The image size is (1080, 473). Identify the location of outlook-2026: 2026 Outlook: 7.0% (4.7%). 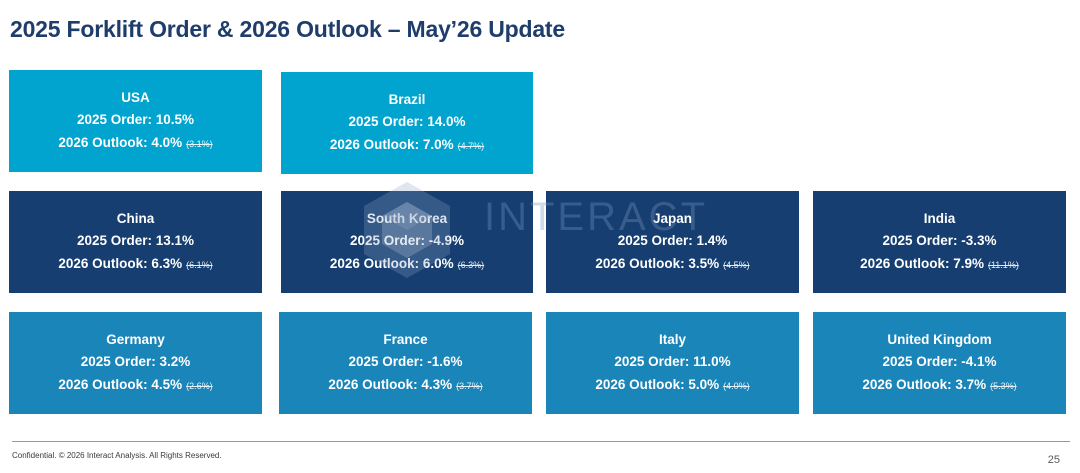
(407, 144).